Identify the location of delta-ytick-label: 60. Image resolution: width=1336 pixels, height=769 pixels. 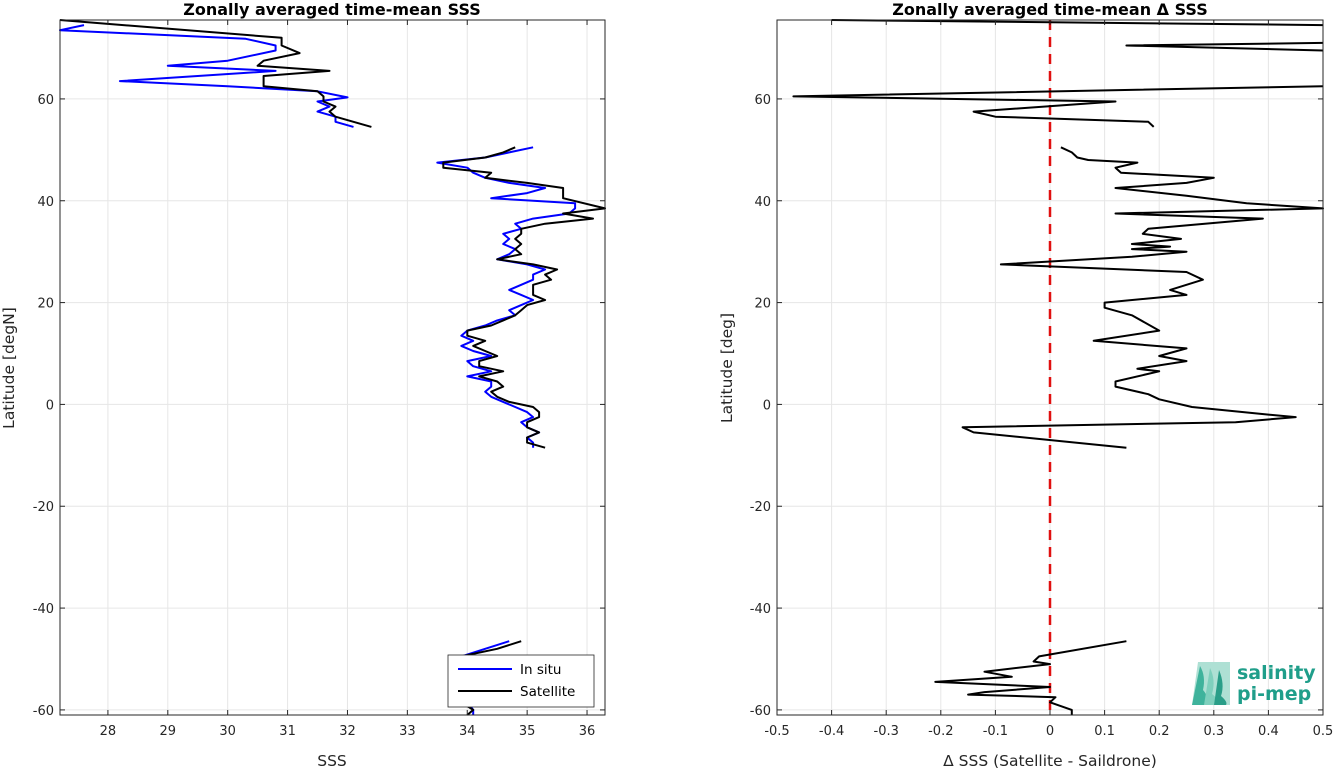
(762, 100).